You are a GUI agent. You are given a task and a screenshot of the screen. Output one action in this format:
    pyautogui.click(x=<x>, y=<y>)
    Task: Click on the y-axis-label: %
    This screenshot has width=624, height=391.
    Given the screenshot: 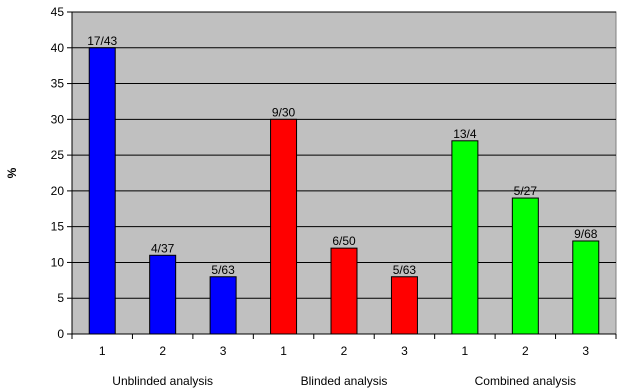 What is the action you would take?
    pyautogui.click(x=12, y=172)
    